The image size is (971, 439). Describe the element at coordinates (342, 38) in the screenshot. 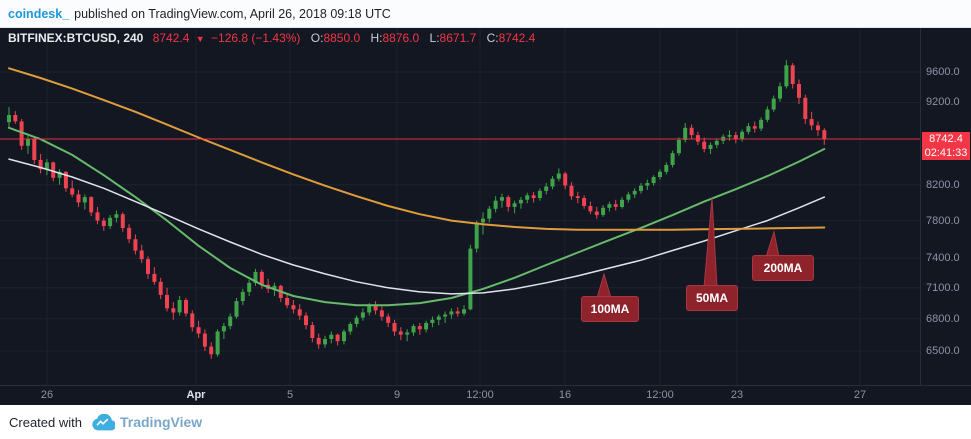

I see `open-value: 8850.0` at that location.